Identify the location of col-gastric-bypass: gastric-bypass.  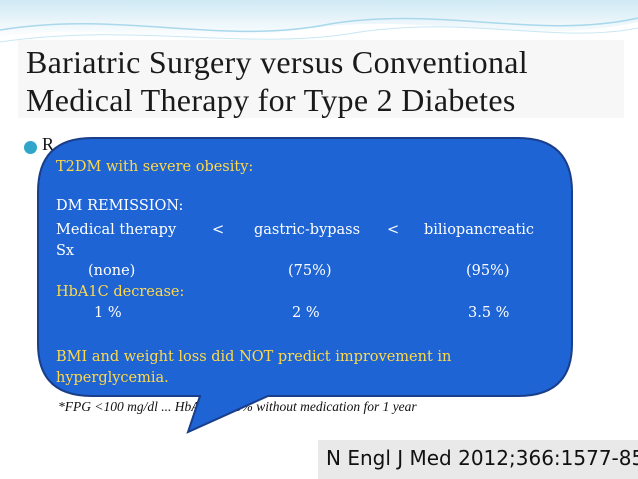
(307, 230).